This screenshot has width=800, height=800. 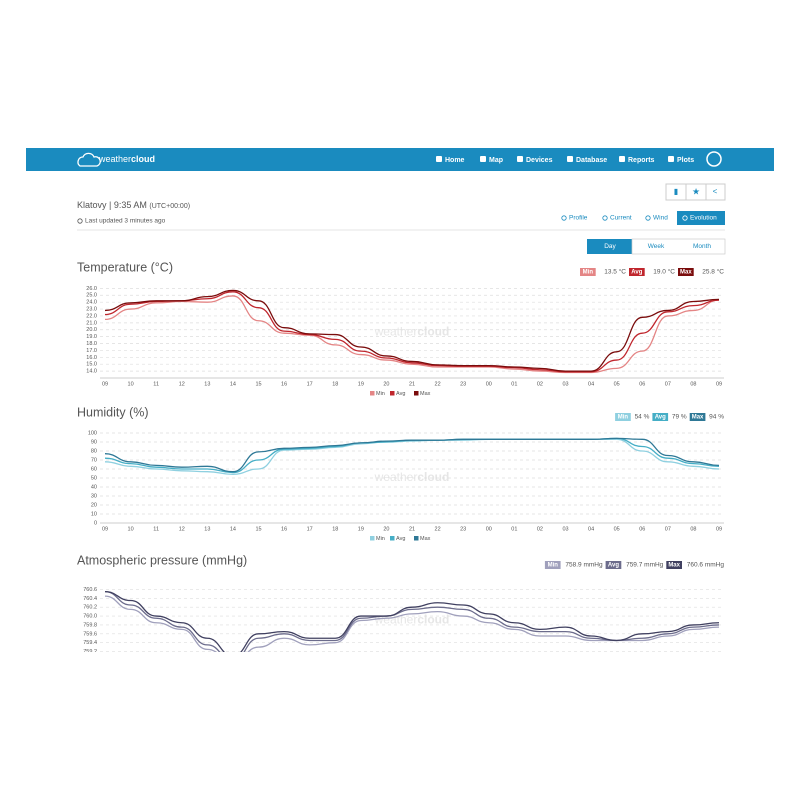 I want to click on x-tick-label: 18, so click(x=335, y=384).